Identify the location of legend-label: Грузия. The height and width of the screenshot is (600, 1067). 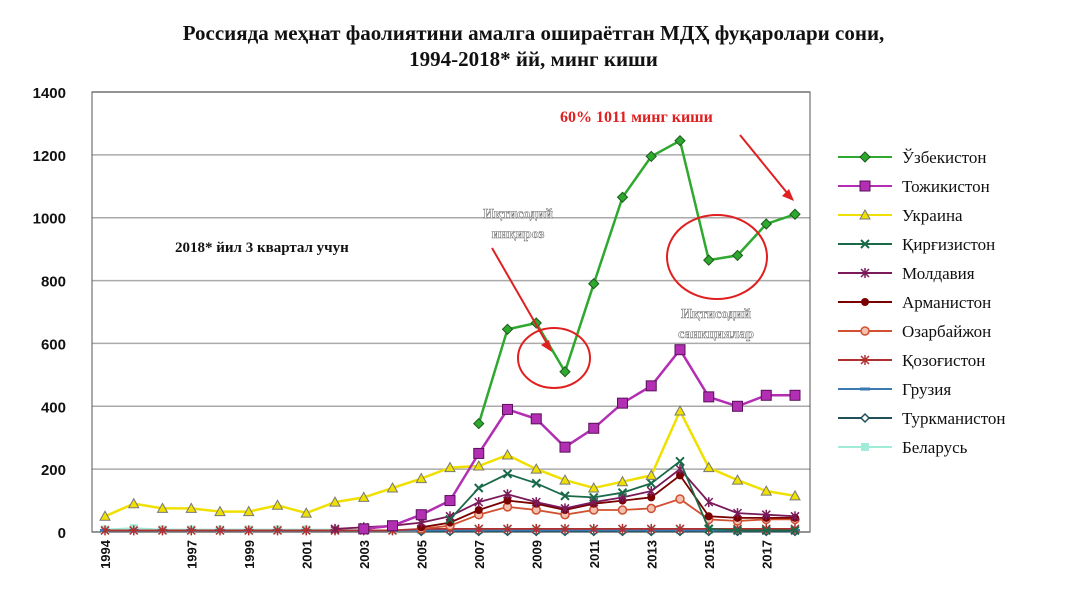
(926, 389).